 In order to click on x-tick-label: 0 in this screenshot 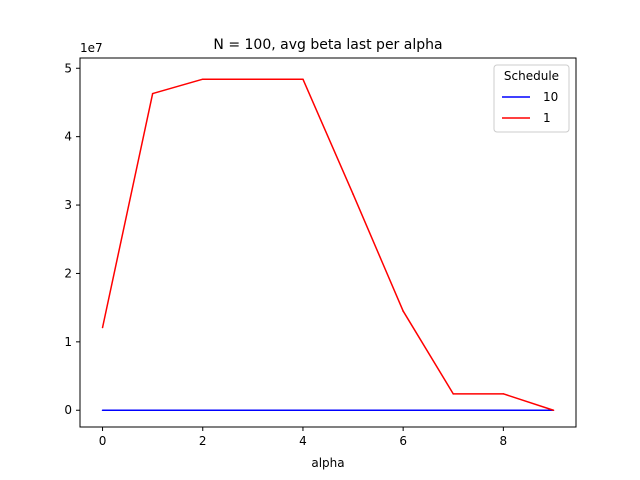, I will do `click(103, 441)`.